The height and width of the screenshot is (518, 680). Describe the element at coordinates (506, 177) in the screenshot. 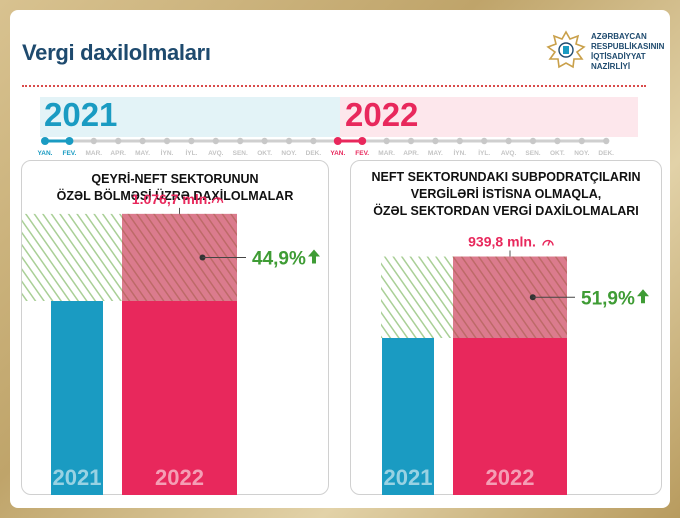

I see `chart-title-line: NEFT SEKTORUNDAKI SUBPODRATÇILARIN` at that location.